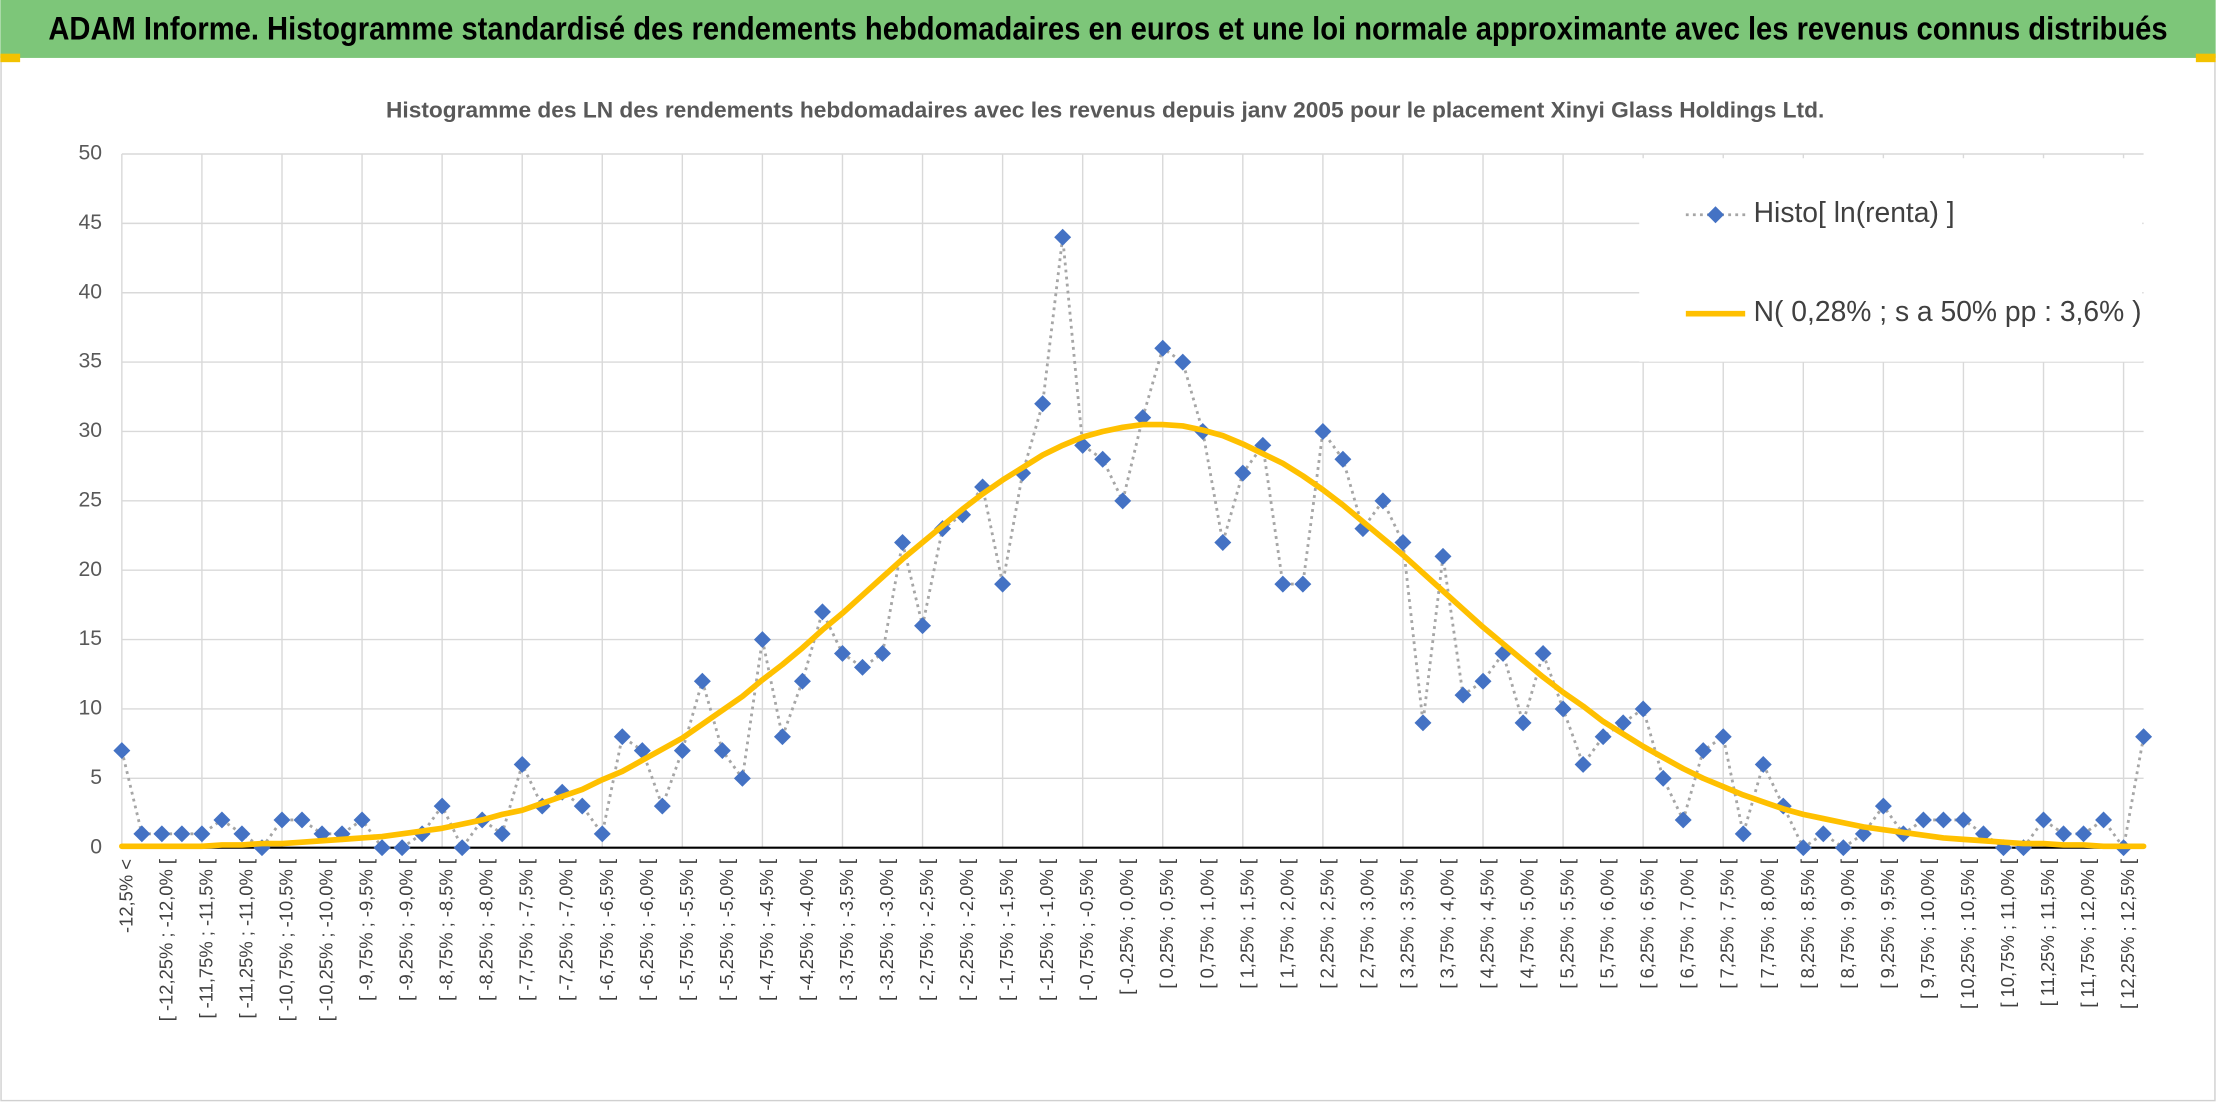  Describe the element at coordinates (1767, 924) in the screenshot. I see `x-tick-label: [ 7,75% ; 8,0% [` at that location.